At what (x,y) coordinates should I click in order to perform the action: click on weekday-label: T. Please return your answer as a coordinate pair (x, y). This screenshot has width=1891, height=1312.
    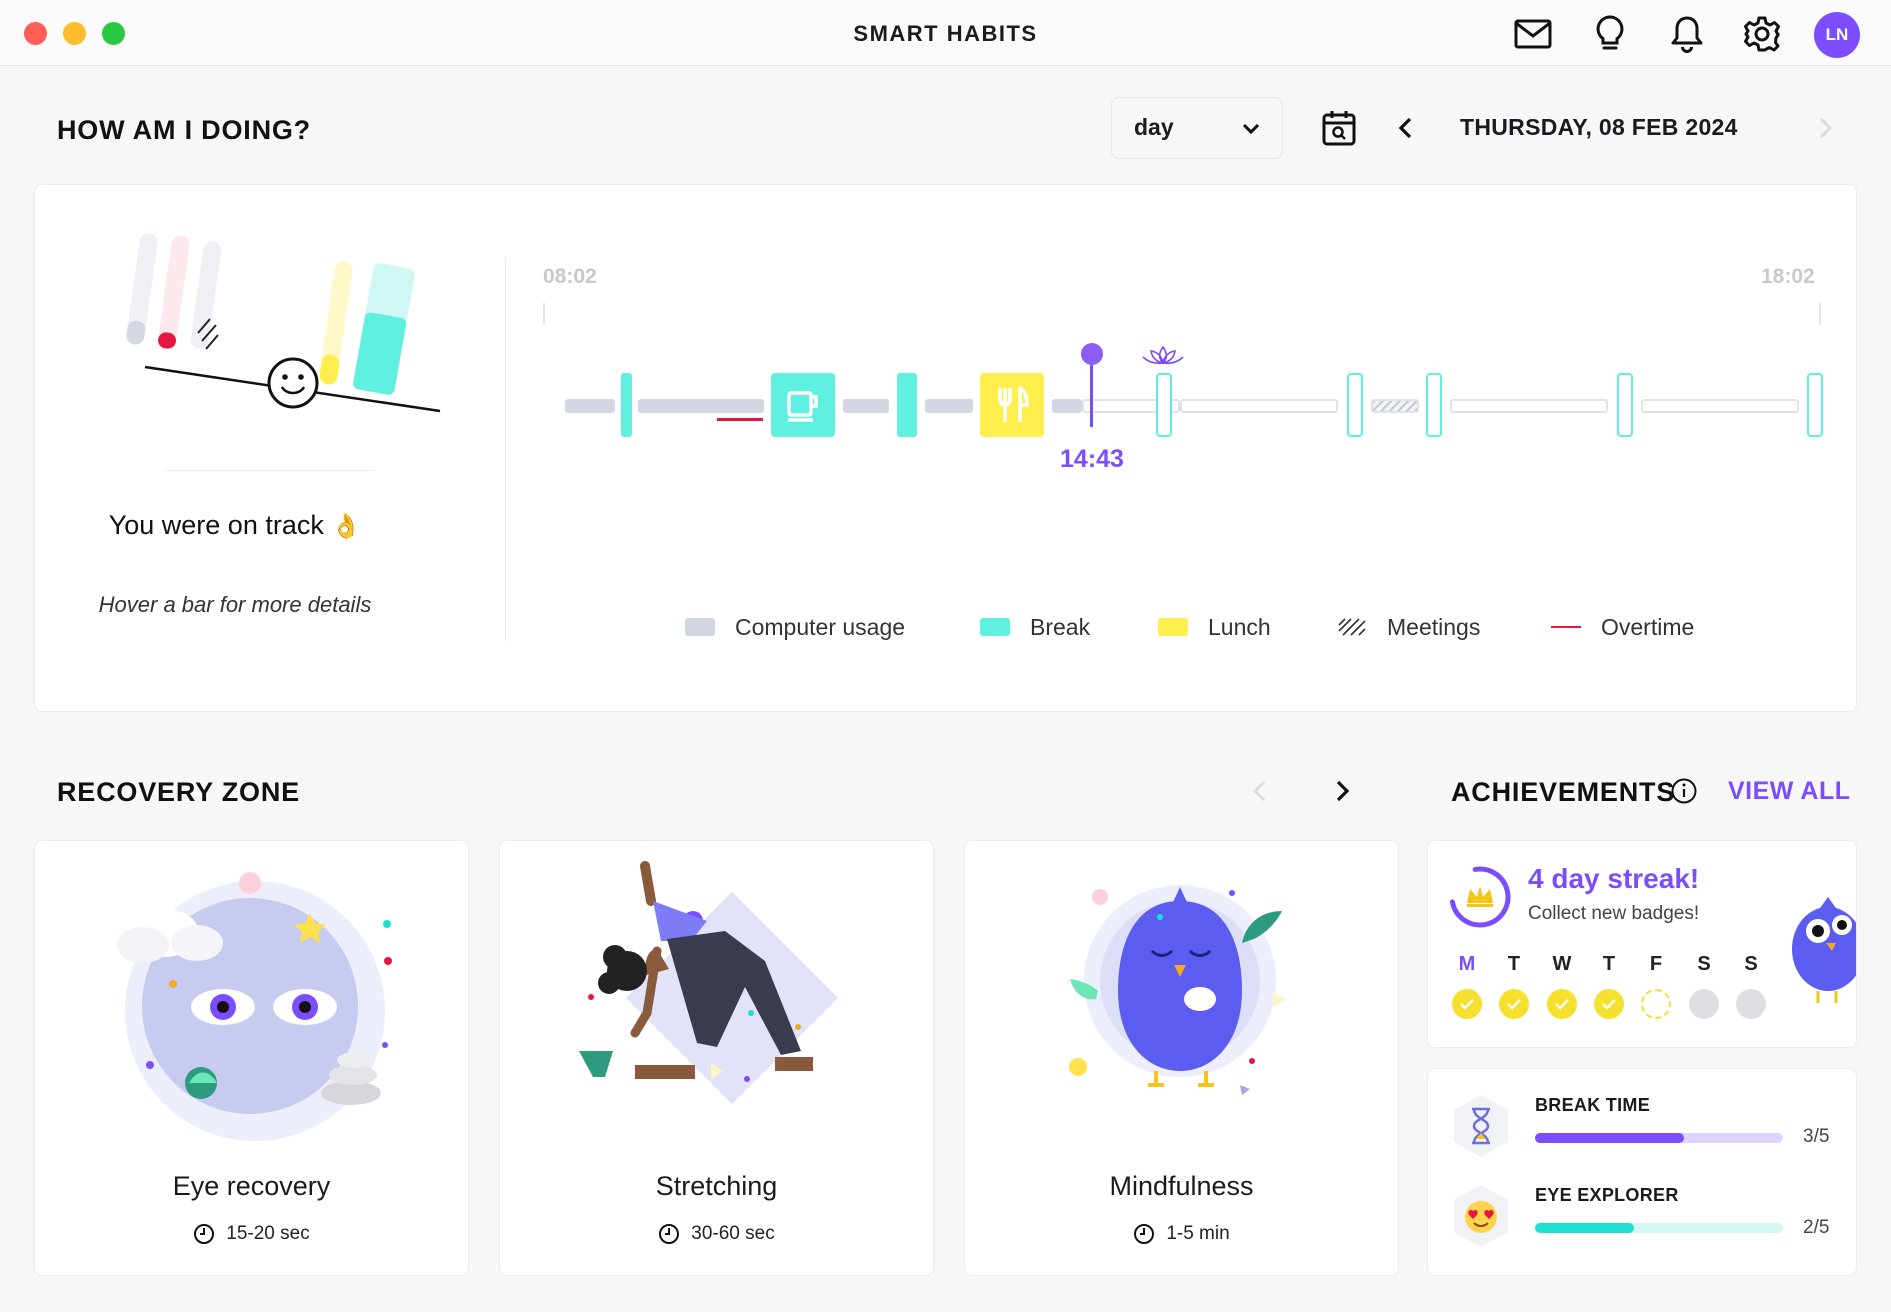
    Looking at the image, I should click on (1514, 964).